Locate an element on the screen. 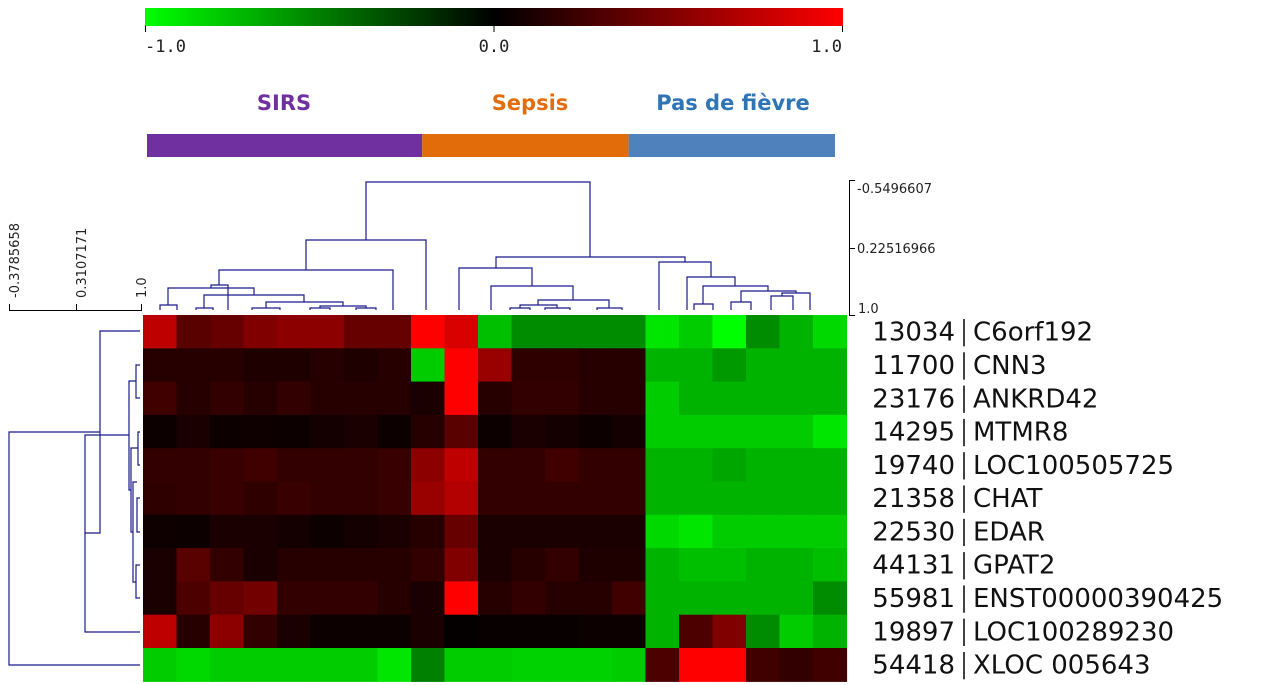 The width and height of the screenshot is (1287, 685). color-scale-min-label: -1.0 is located at coordinates (165, 47).